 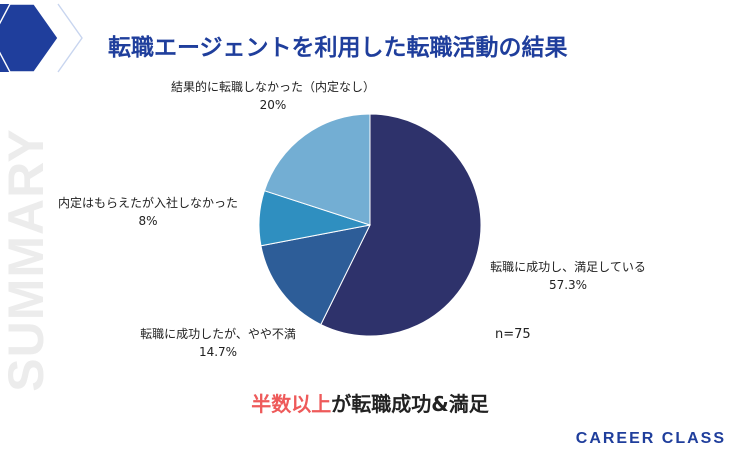 What do you see at coordinates (568, 276) in the screenshot?
I see `slice-label-success-satisfied: 転職に成功し、満足している 57.3%` at bounding box center [568, 276].